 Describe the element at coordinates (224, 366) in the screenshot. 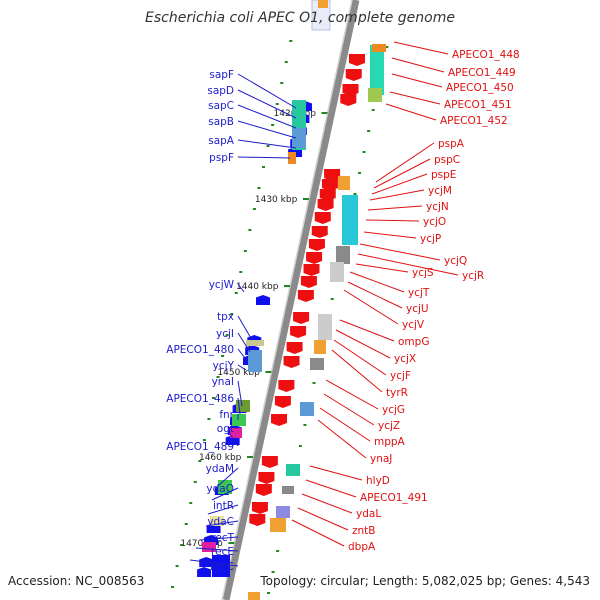

I see `left-gene-label: ycjY` at that location.